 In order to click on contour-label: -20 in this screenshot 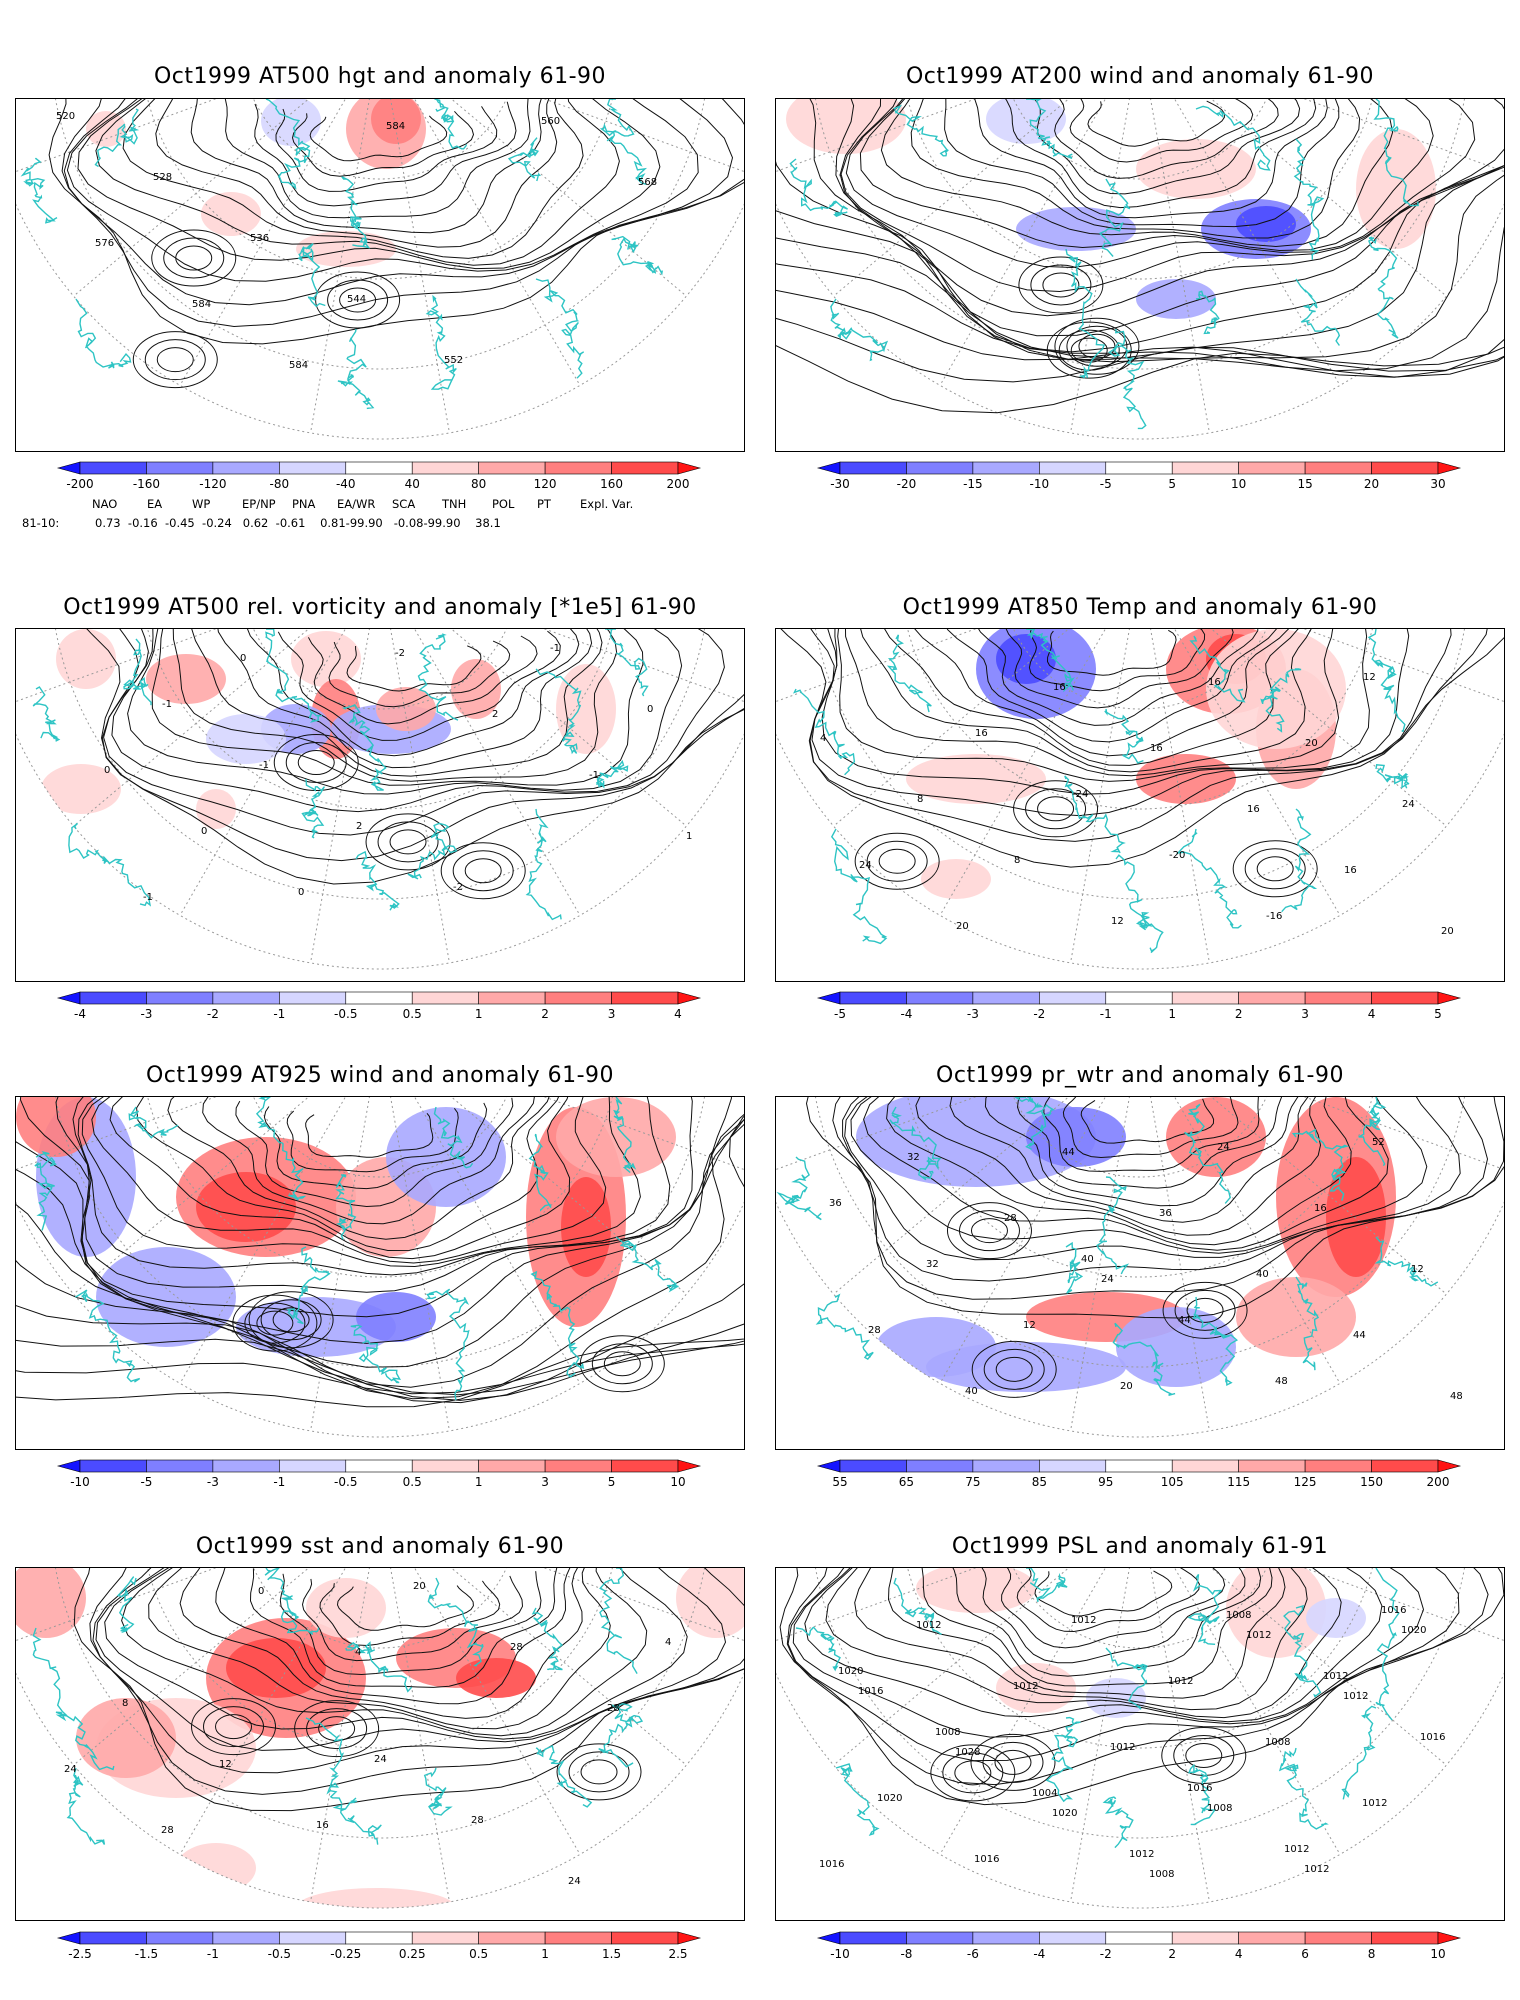, I will do `click(1177, 855)`.